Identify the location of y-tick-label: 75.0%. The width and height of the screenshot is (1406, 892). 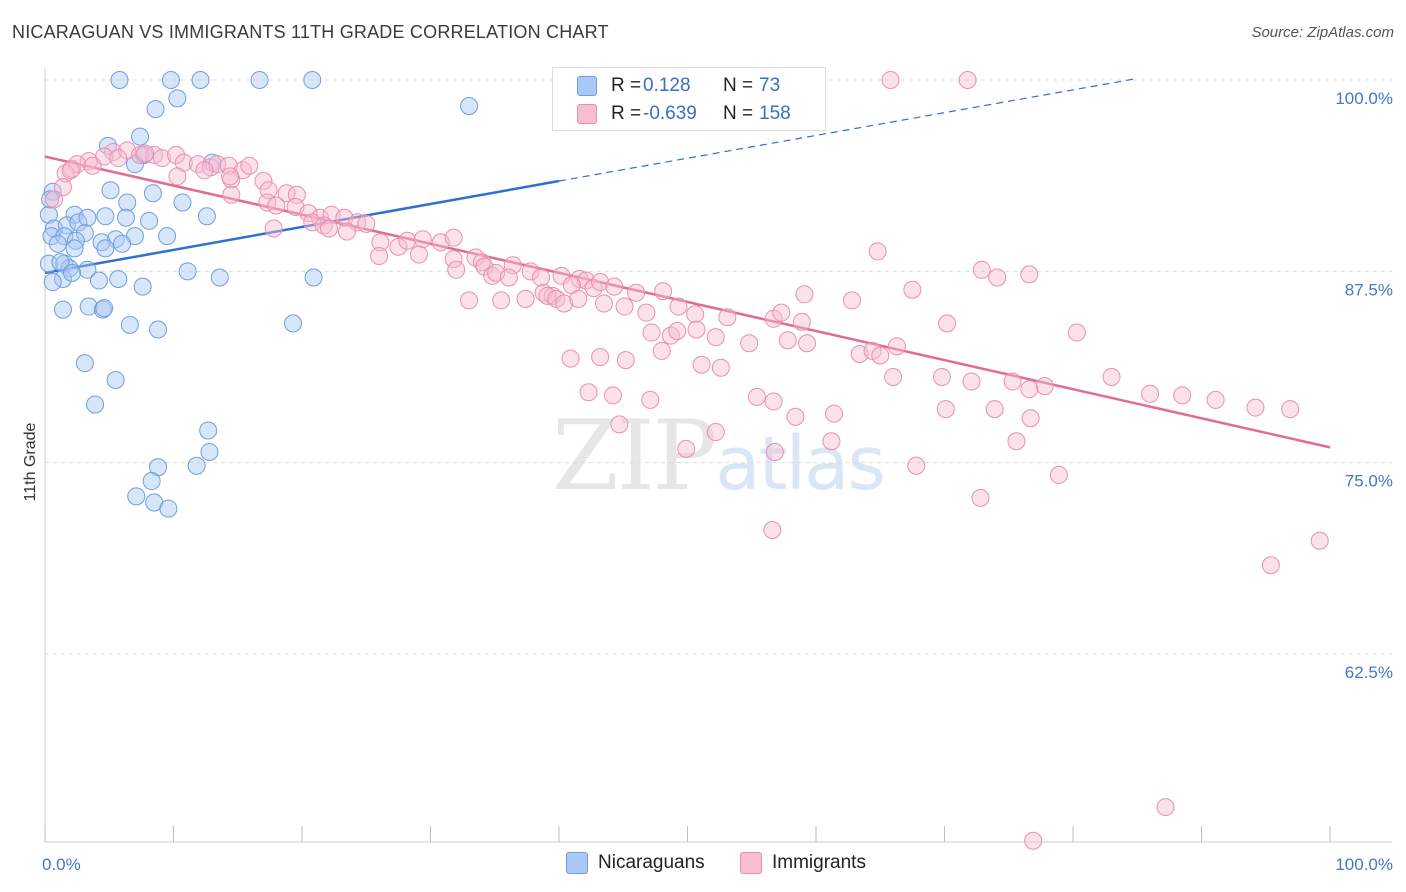
(1369, 481).